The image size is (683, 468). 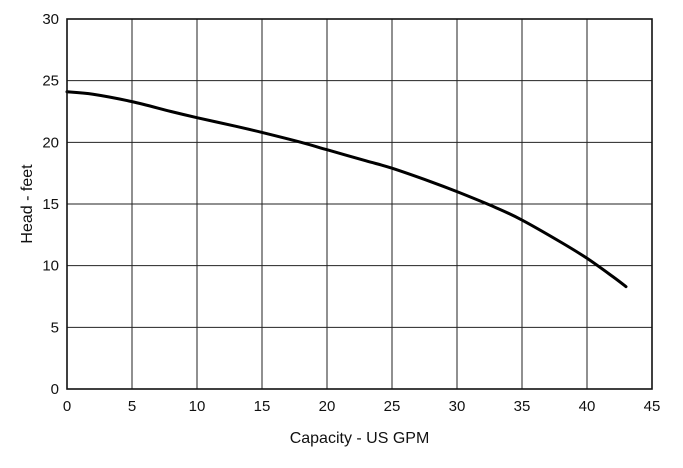 I want to click on x-tick-label: 45, so click(x=652, y=406).